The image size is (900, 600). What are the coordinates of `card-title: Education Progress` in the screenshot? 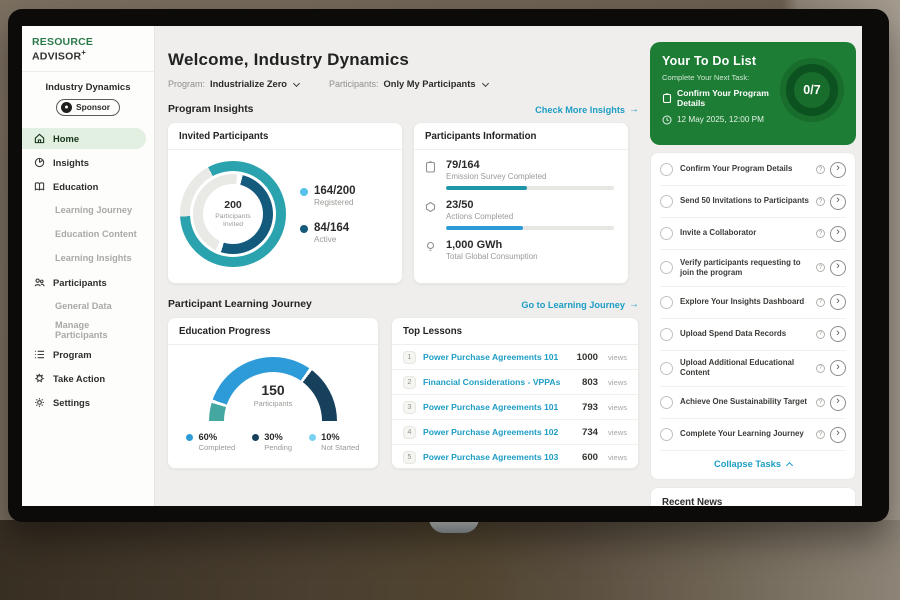 It's located at (273, 331).